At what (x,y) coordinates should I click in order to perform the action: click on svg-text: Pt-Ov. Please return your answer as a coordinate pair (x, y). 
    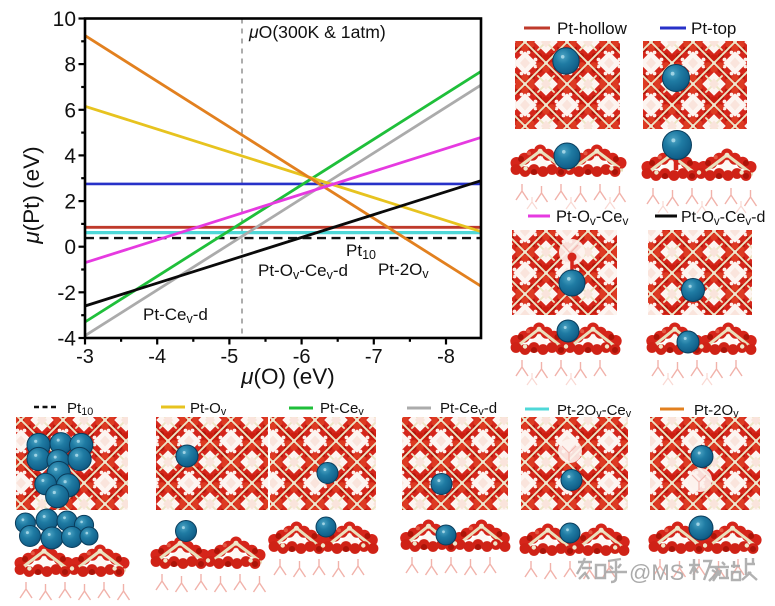
    Looking at the image, I should click on (208, 409).